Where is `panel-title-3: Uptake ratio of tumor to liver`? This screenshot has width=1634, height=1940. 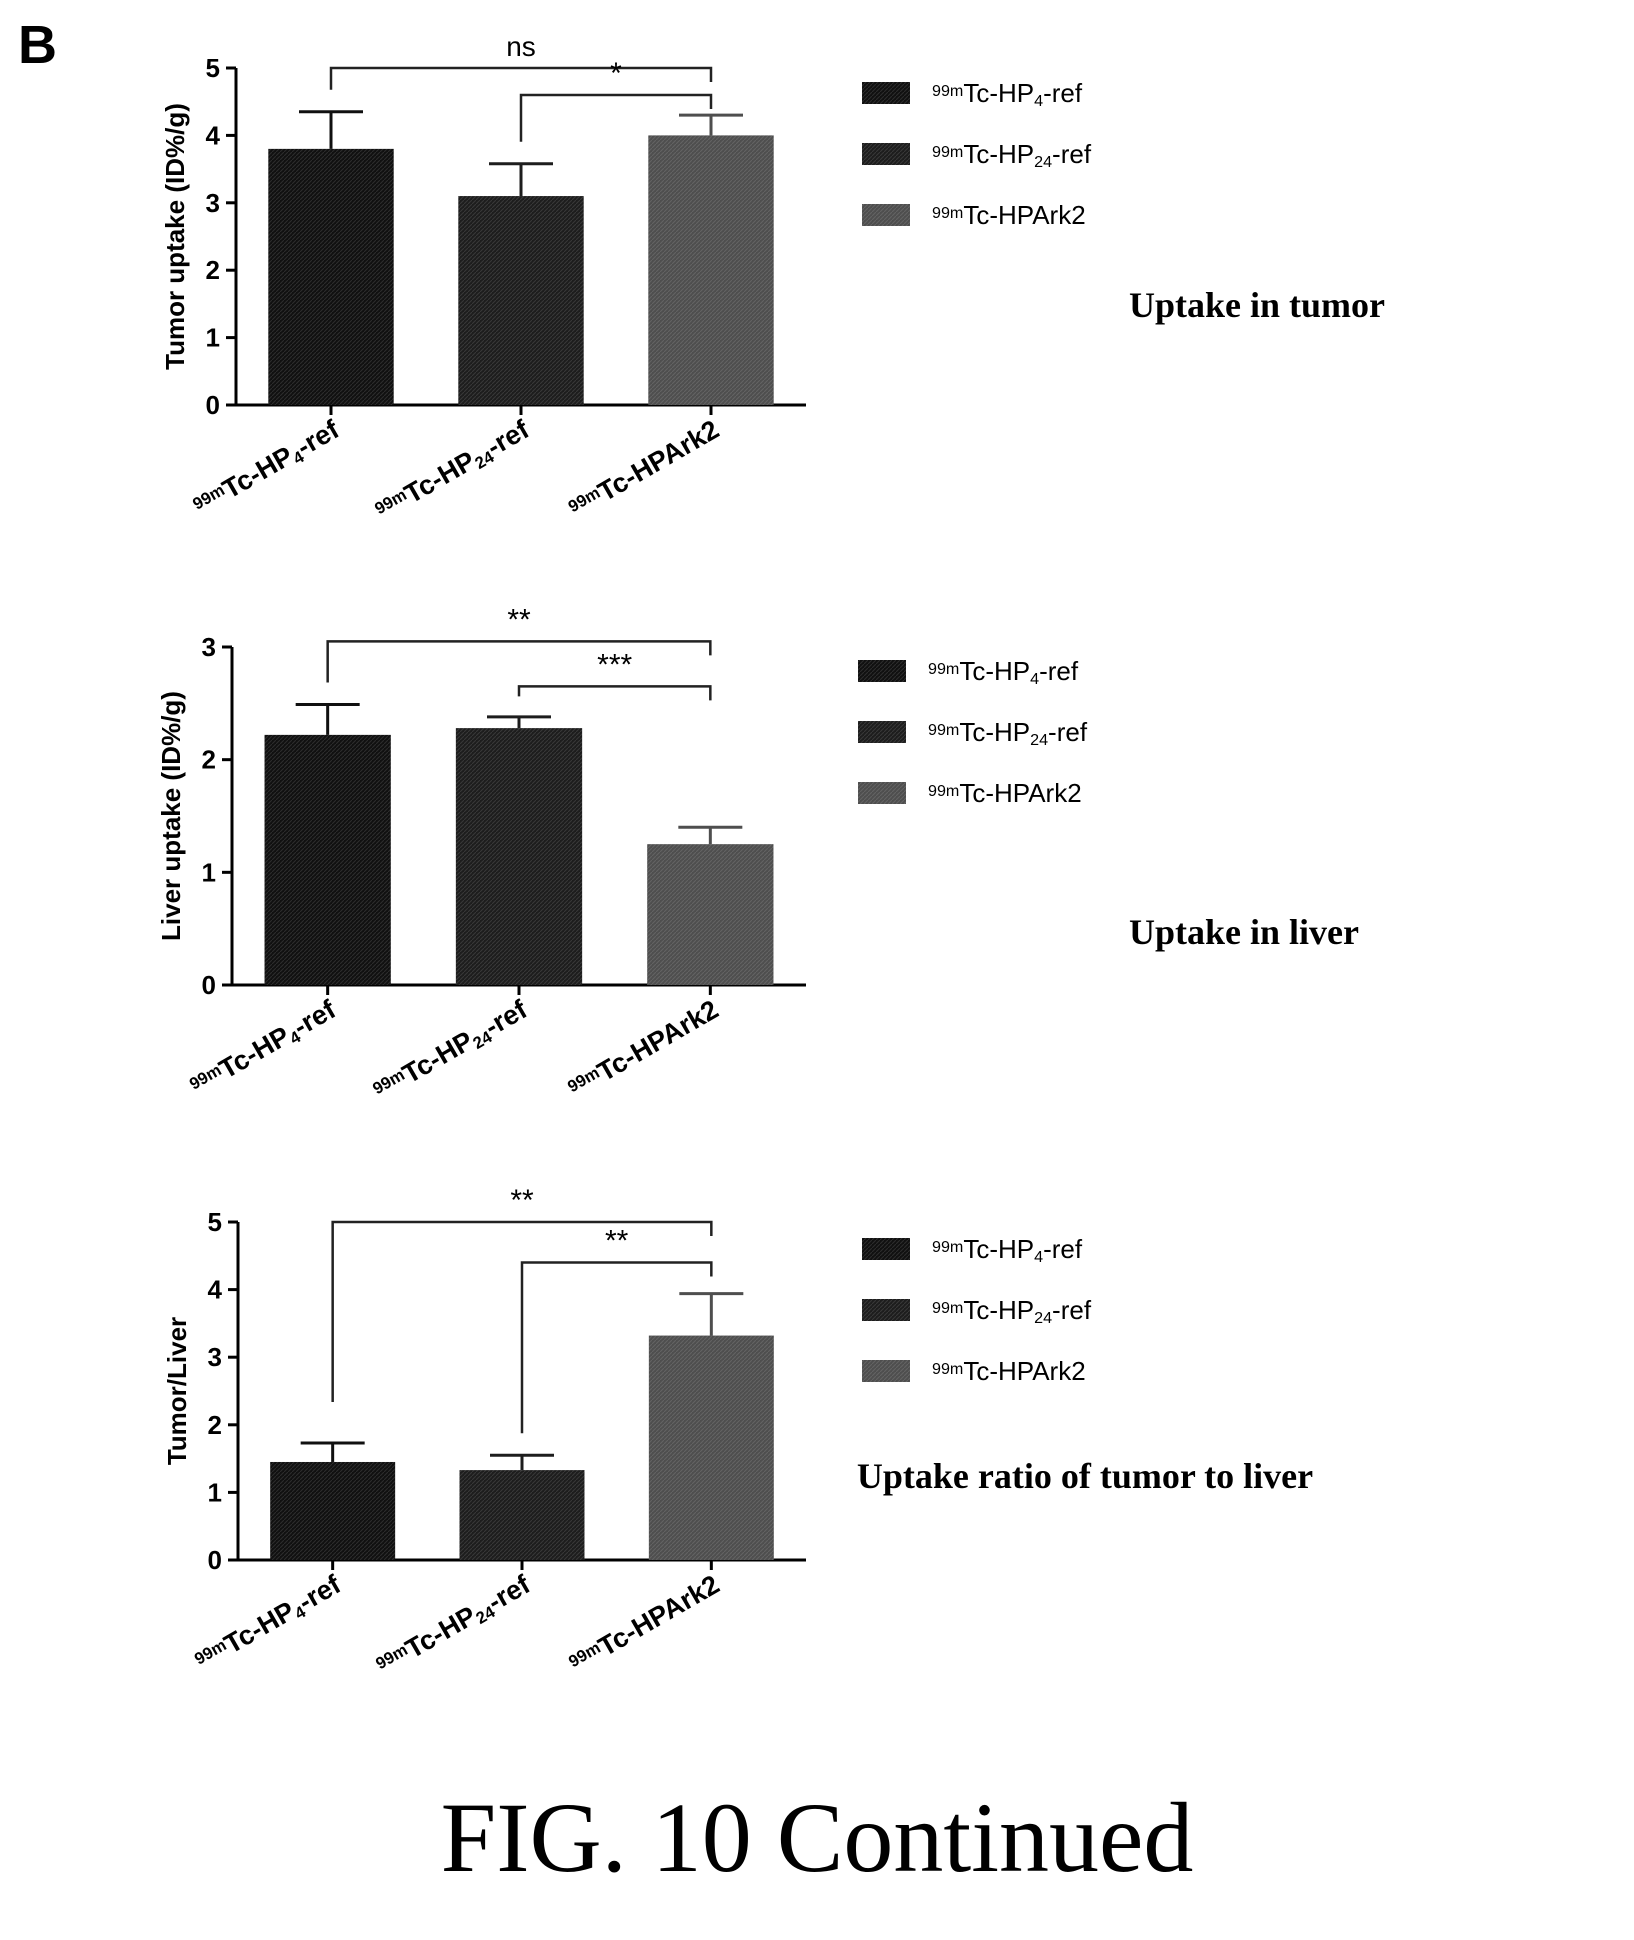
panel-title-3: Uptake ratio of tumor to liver is located at coordinates (1085, 1476).